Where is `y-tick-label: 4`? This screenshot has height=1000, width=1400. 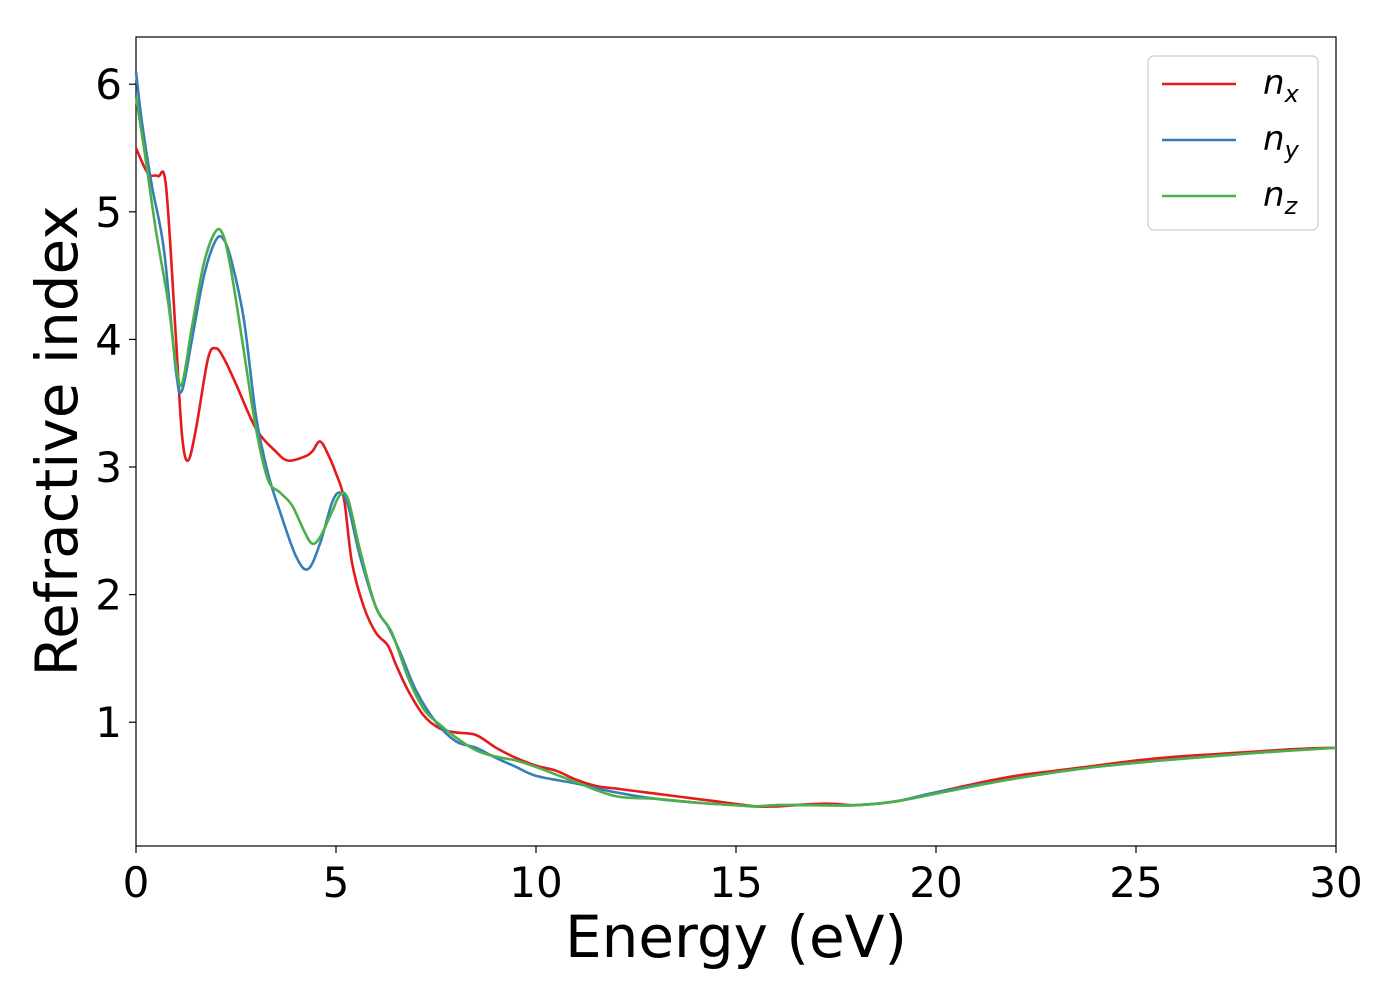 y-tick-label: 4 is located at coordinates (108, 339).